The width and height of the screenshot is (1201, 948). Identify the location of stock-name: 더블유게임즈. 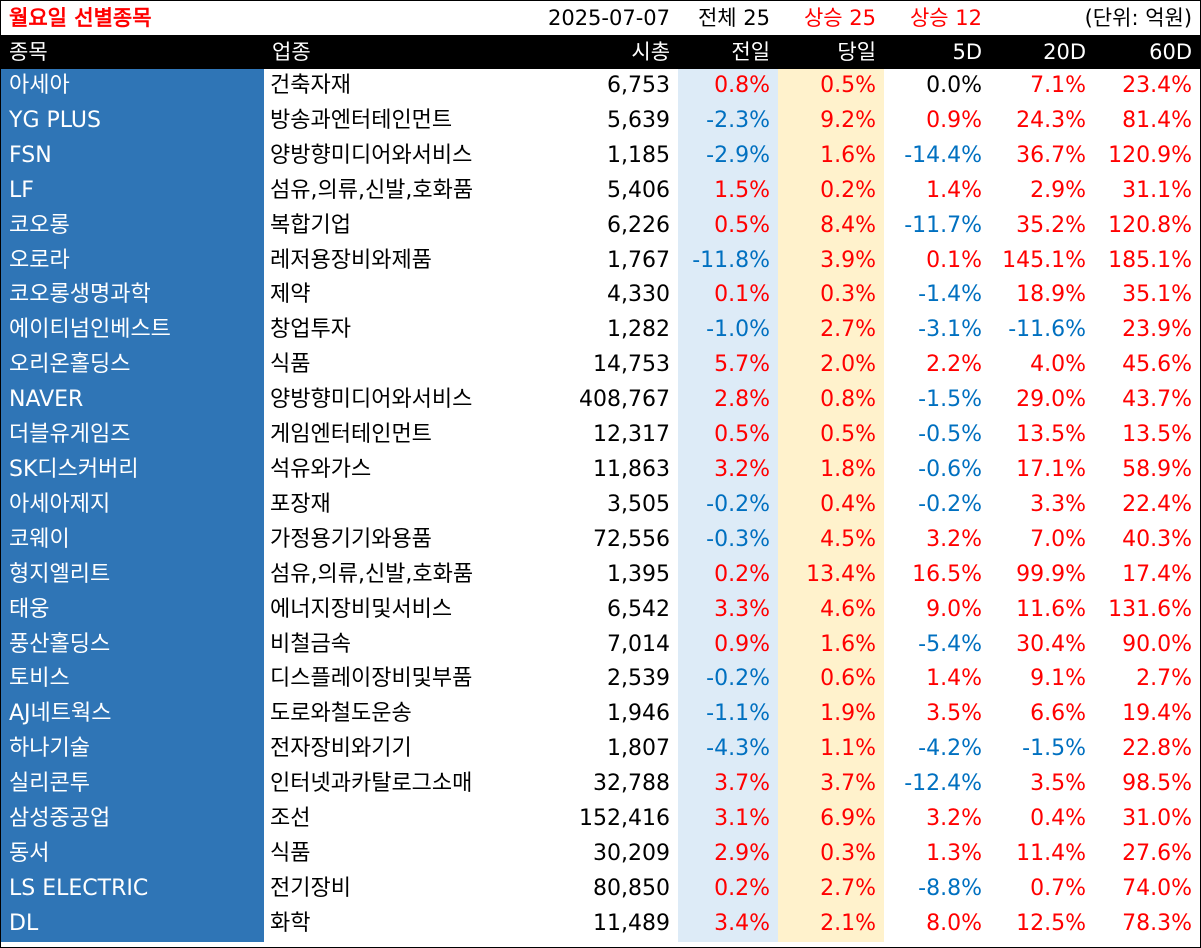
(132, 435).